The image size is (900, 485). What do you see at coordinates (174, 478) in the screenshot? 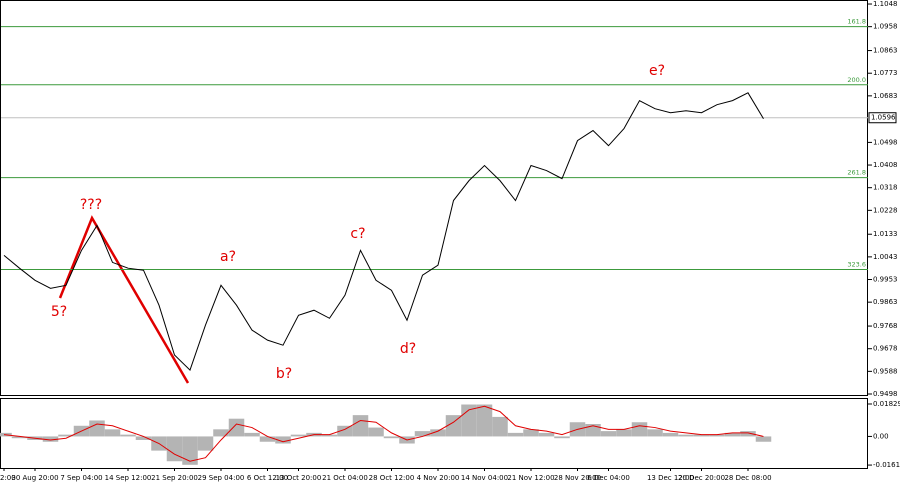
I see `x-tick-label: 21 Sep 20:00` at bounding box center [174, 478].